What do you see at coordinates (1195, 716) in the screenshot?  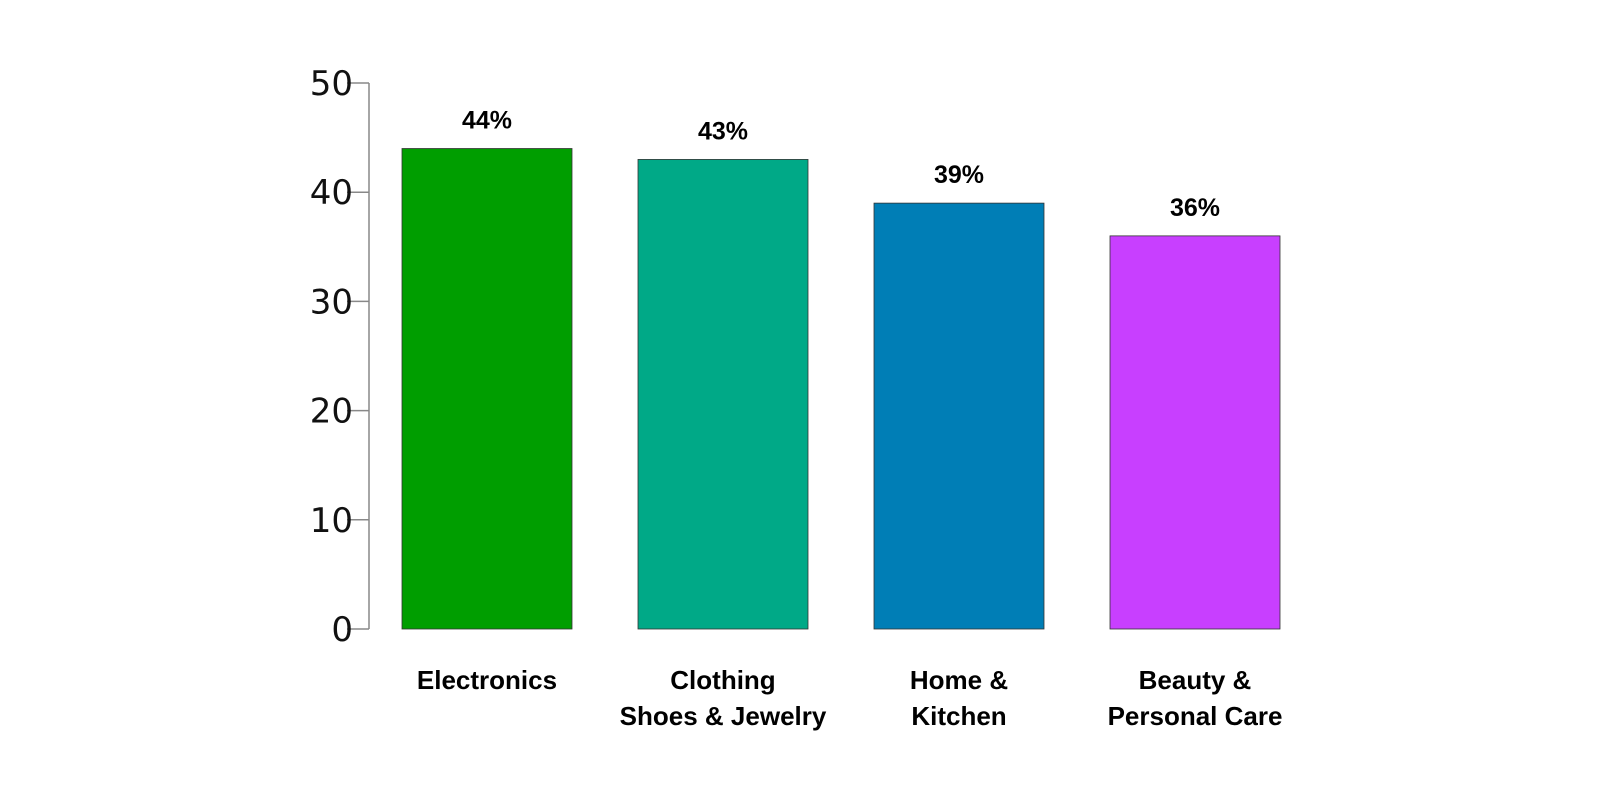 I see `category-label-line: Personal Care` at bounding box center [1195, 716].